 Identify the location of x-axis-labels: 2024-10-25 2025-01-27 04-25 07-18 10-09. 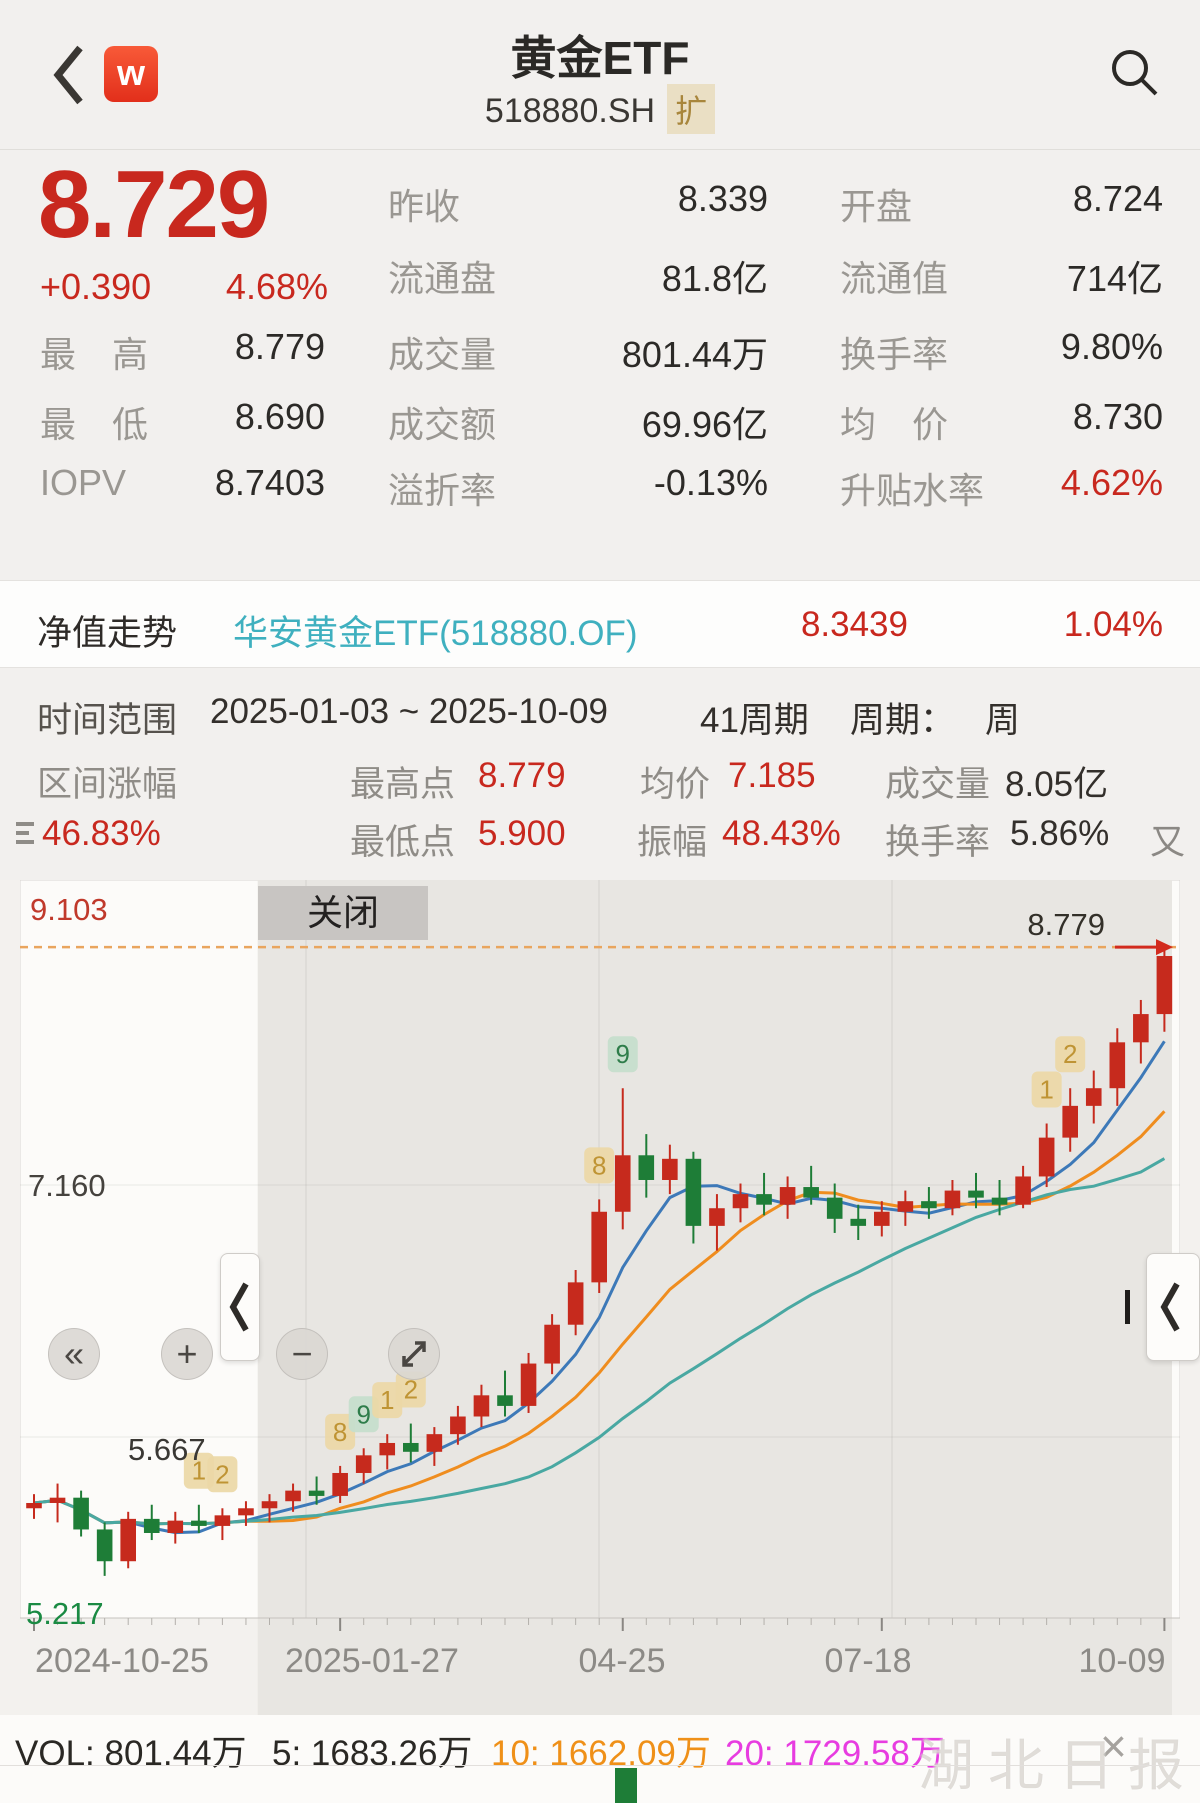
(600, 1664).